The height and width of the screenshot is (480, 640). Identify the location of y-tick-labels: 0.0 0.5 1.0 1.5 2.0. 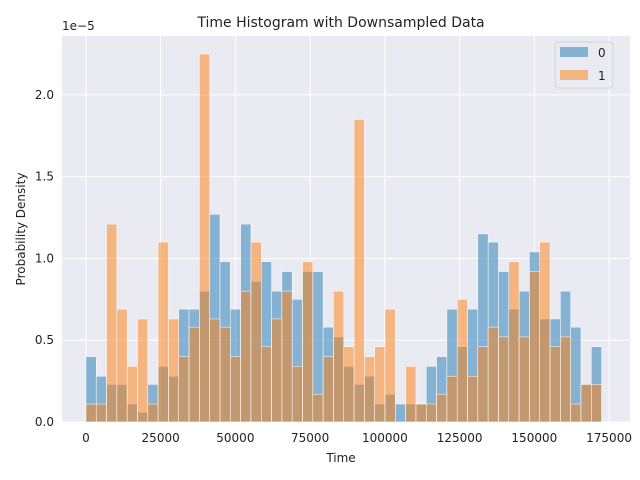
(44, 258).